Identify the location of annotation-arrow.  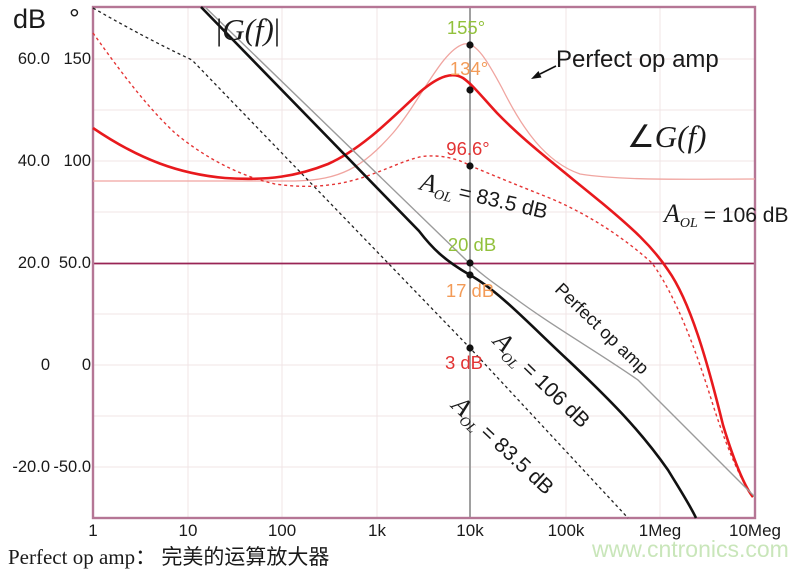
(544, 72).